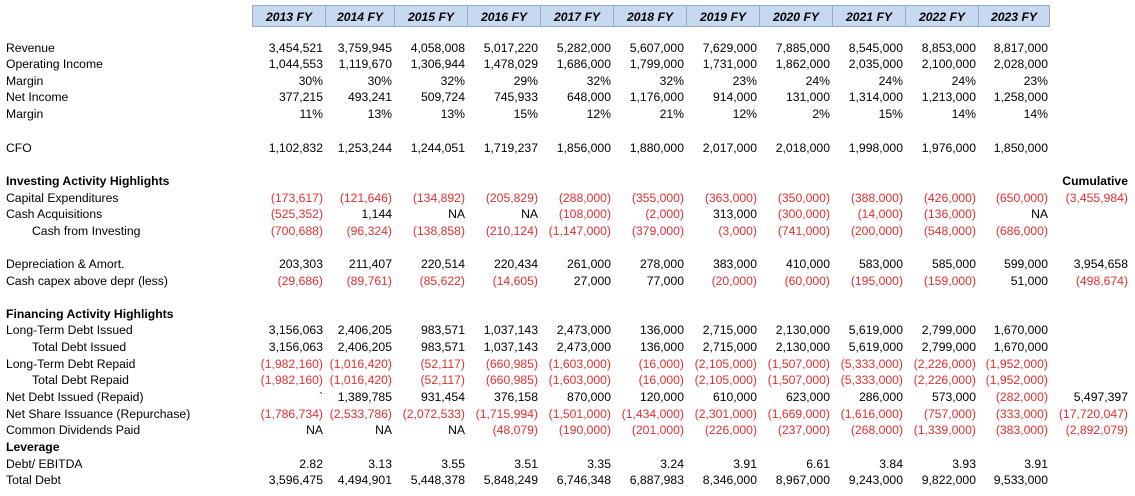 This screenshot has width=1135, height=496. Describe the element at coordinates (579, 380) in the screenshot. I see `table-cell: (1,603,000)` at that location.